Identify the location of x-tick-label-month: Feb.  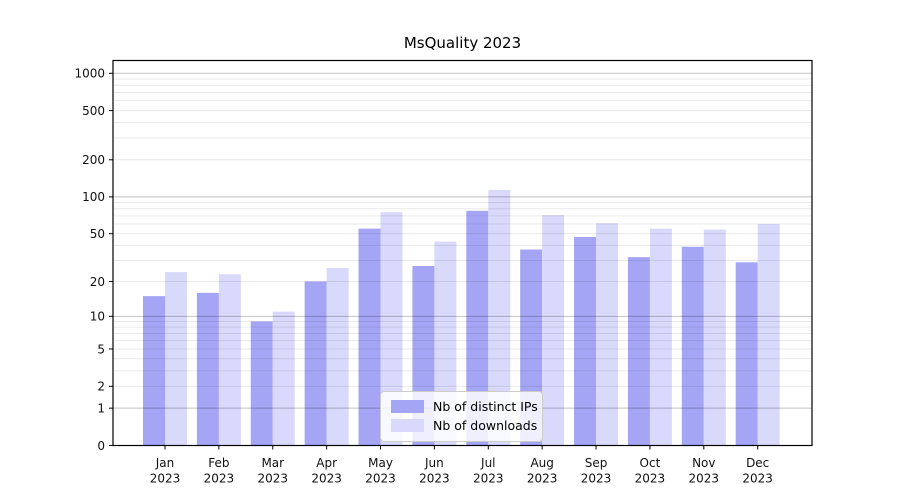
(218, 463).